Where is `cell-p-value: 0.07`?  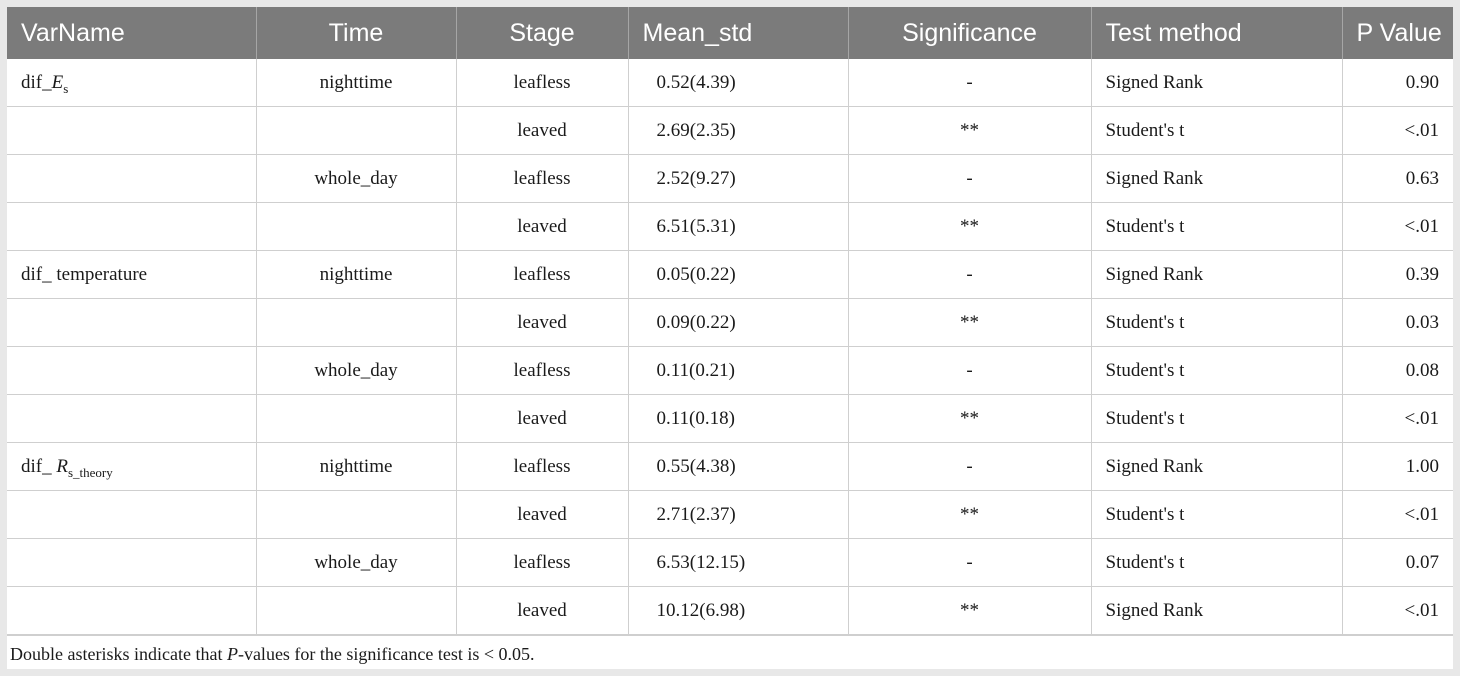
cell-p-value: 0.07 is located at coordinates (1397, 562).